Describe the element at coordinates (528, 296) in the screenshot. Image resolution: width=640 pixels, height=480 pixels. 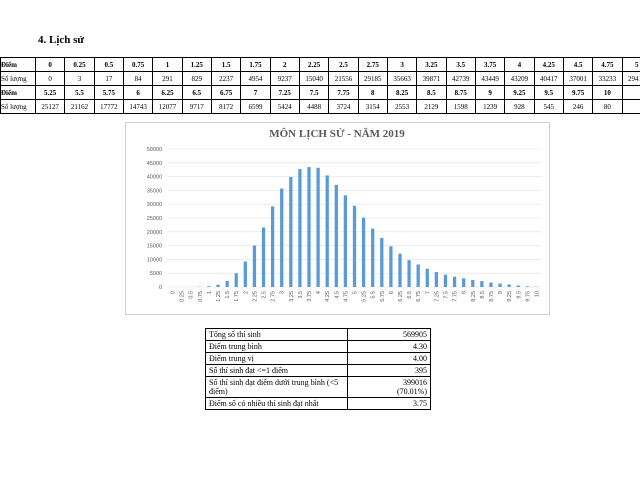
I see `x-tick-label: 9.75` at that location.